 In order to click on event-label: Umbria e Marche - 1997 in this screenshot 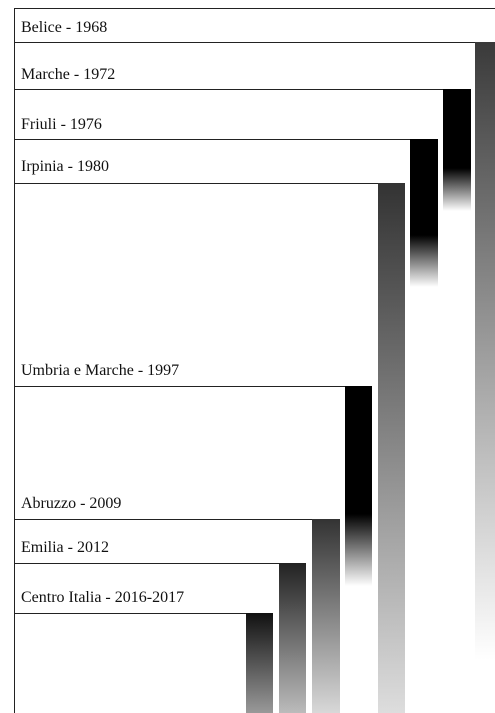, I will do `click(100, 370)`.